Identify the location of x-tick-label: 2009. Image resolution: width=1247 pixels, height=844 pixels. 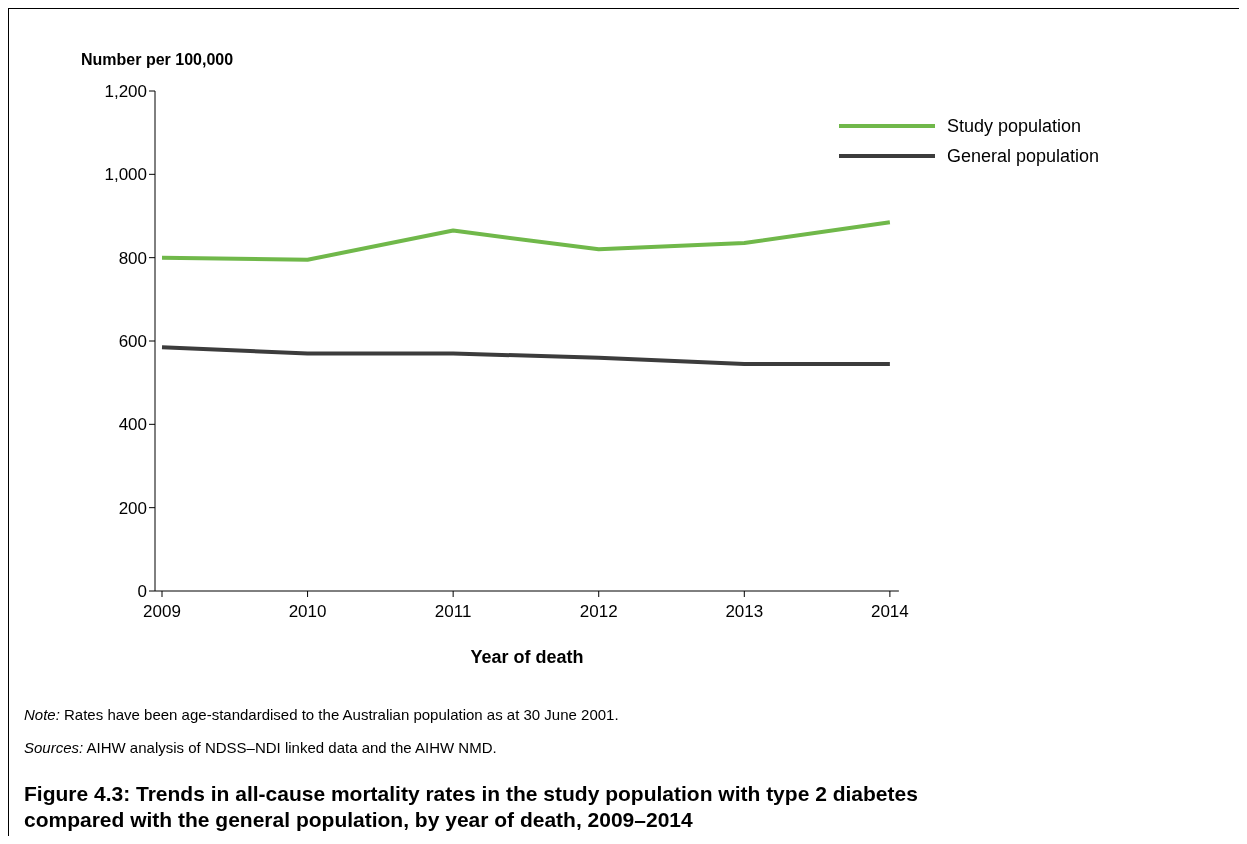
(162, 612).